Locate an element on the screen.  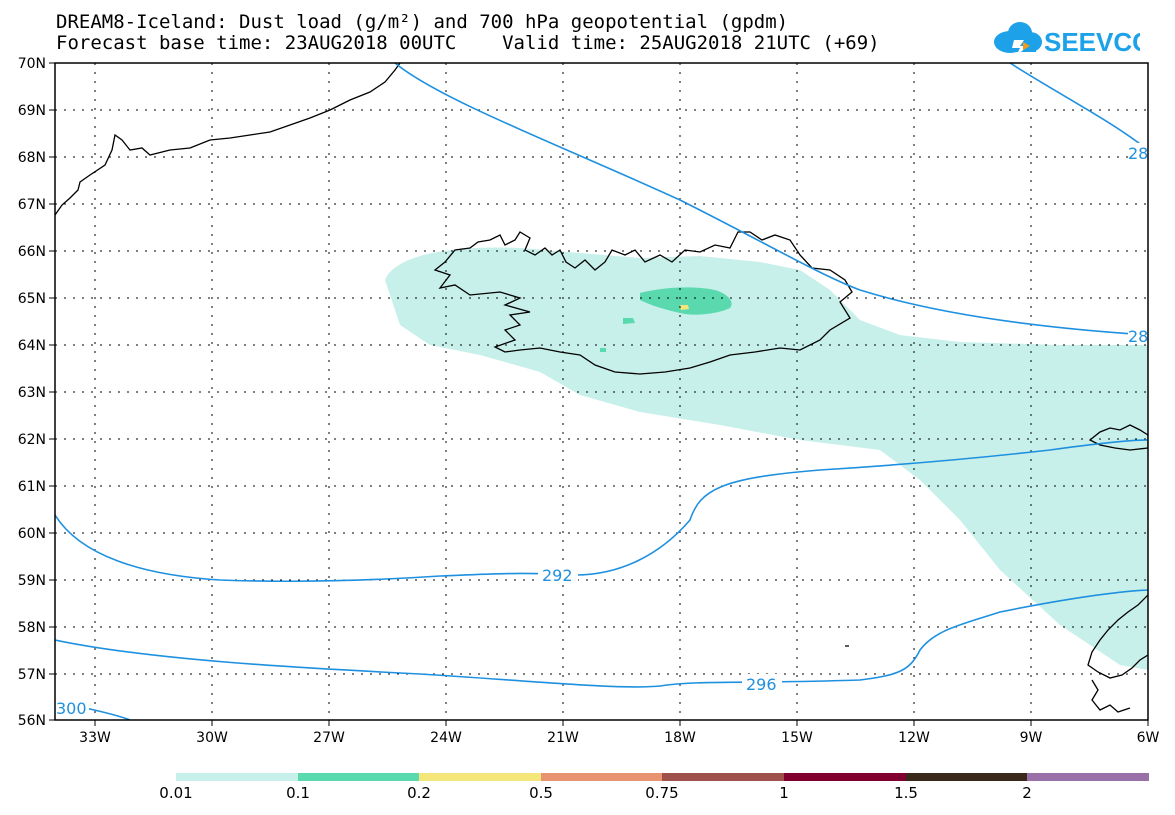
lat-label: 59N is located at coordinates (32, 581).